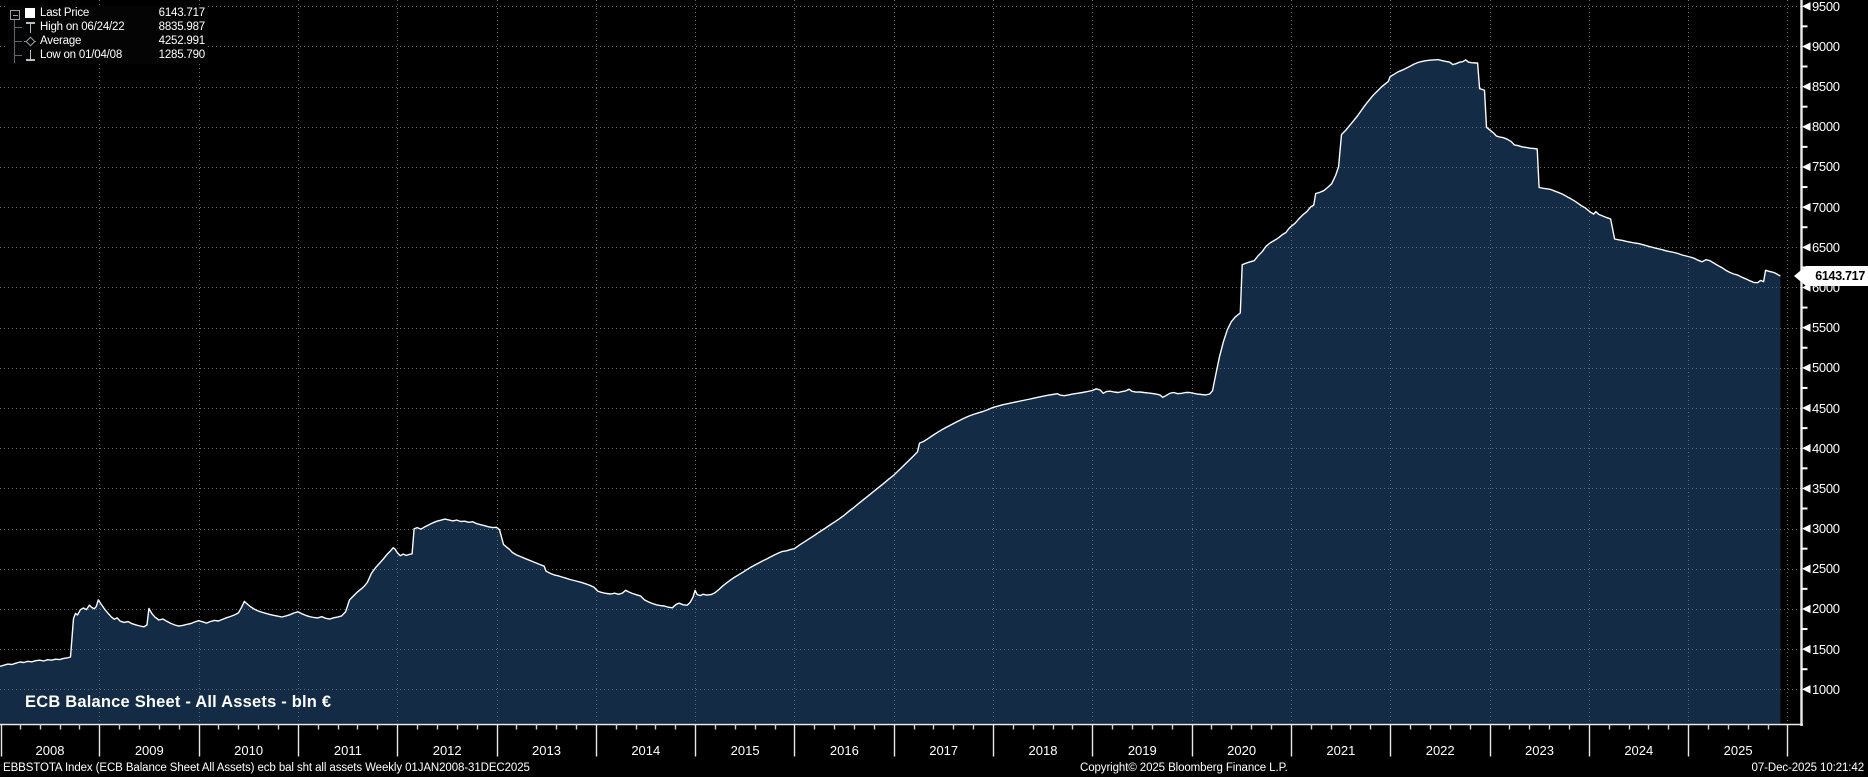 This screenshot has width=1868, height=777. Describe the element at coordinates (1826, 609) in the screenshot. I see `y-axis-label: 2000` at that location.